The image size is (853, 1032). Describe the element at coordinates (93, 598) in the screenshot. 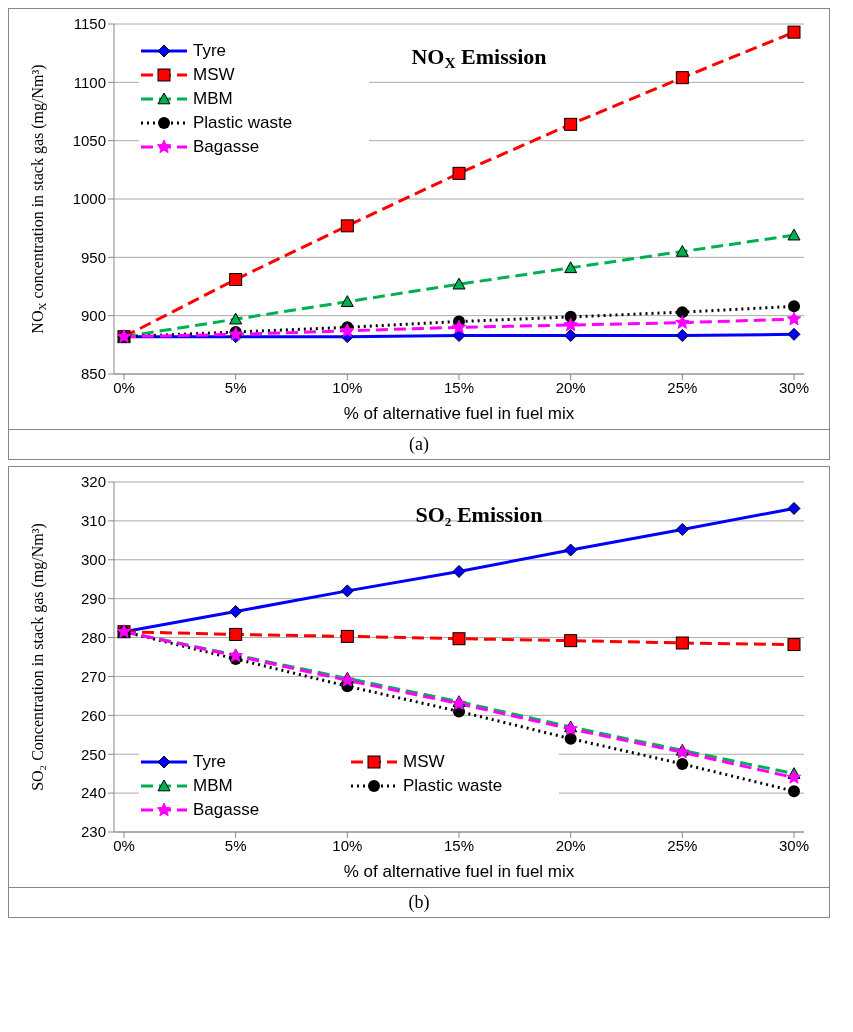

I see `y-tick-label: 290` at that location.